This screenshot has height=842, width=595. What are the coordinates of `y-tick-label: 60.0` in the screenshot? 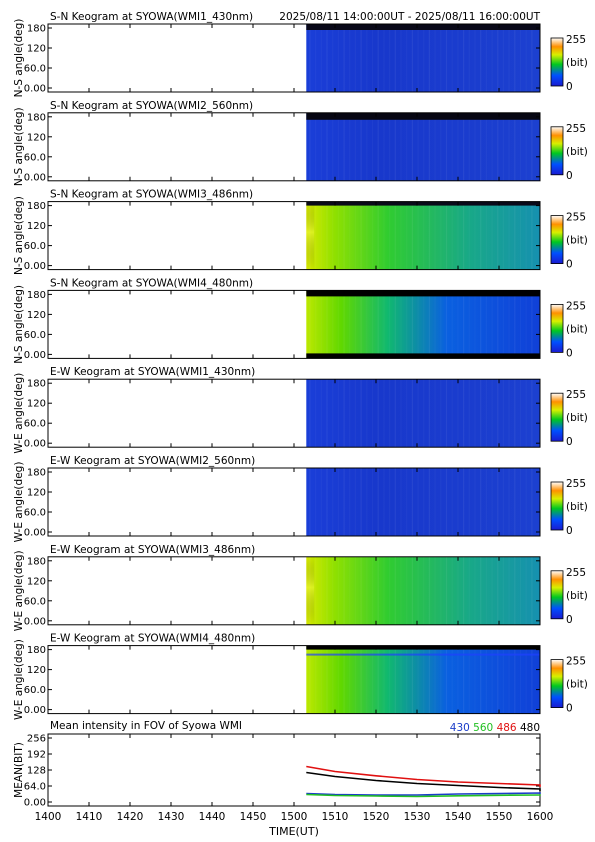 It's located at (35, 157).